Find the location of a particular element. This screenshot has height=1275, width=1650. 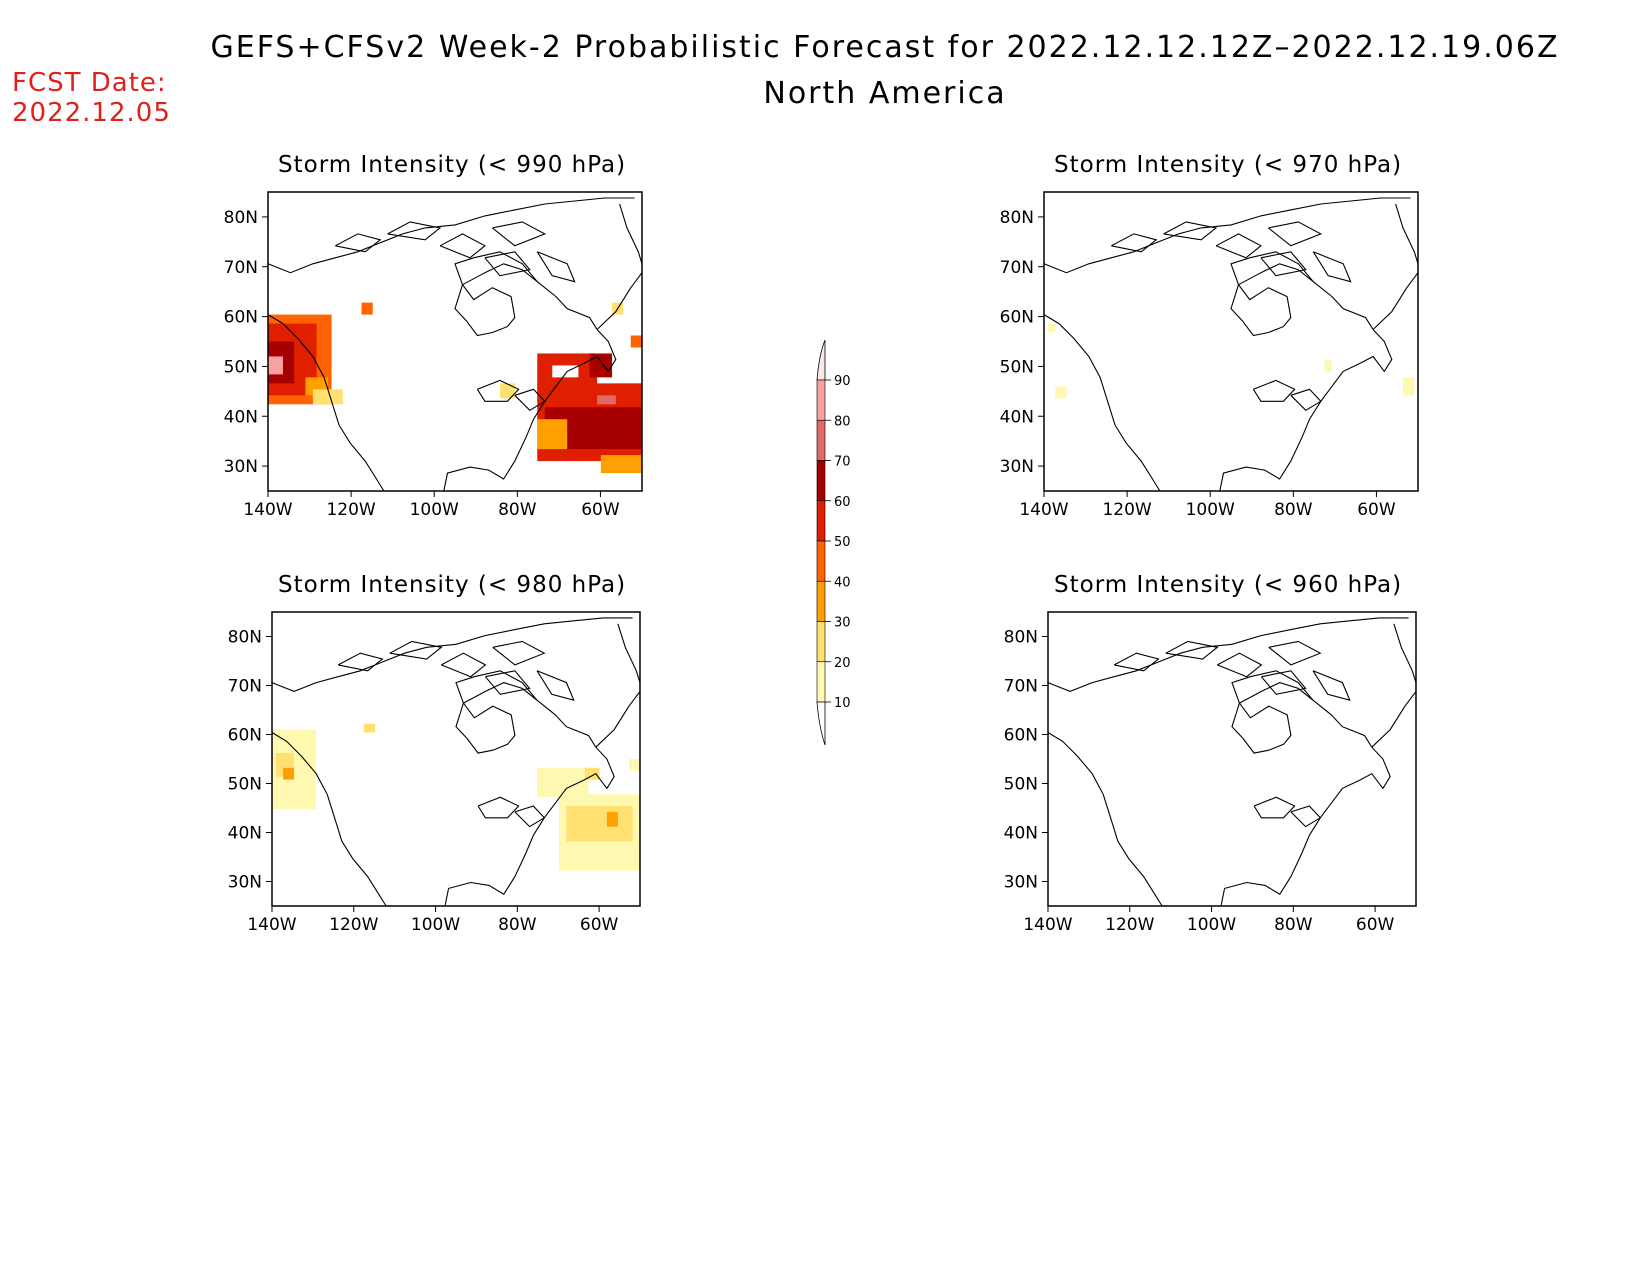

colorbar-top-triangle is located at coordinates (821, 360).